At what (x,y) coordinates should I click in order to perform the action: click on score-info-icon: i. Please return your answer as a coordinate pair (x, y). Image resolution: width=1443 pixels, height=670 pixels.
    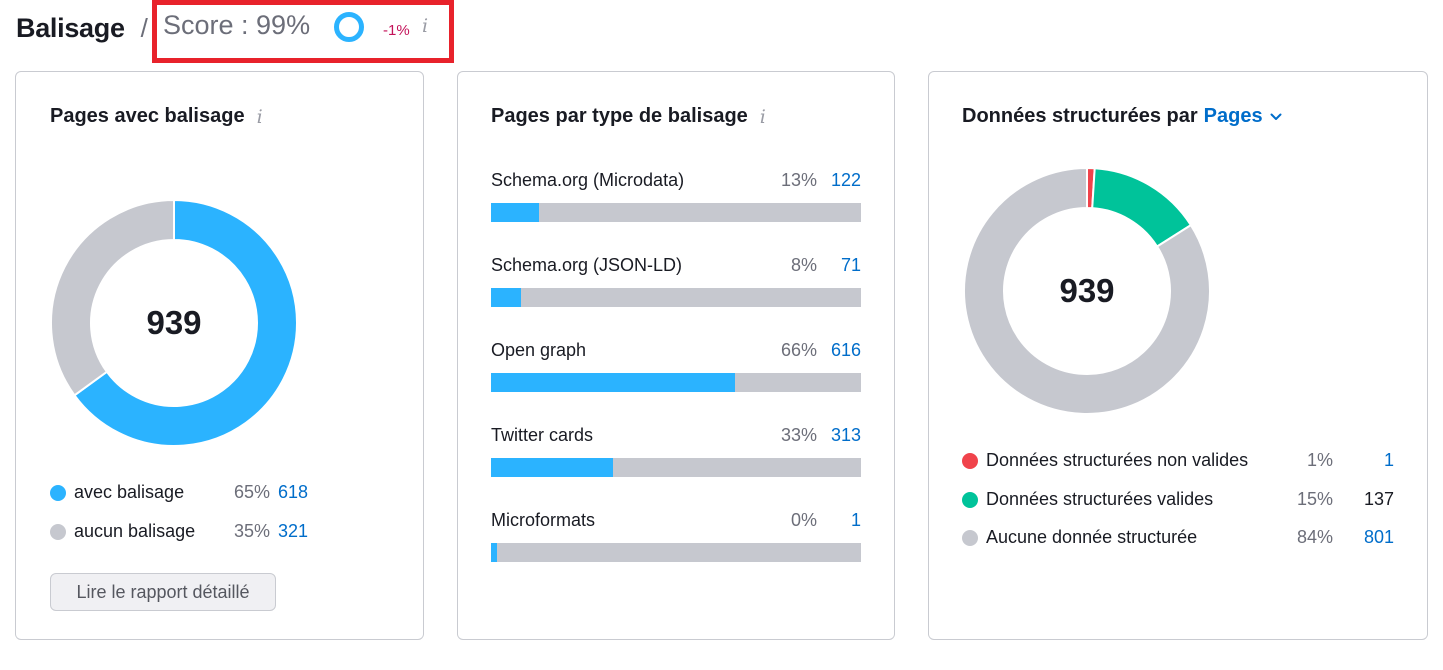
    Looking at the image, I should click on (425, 26).